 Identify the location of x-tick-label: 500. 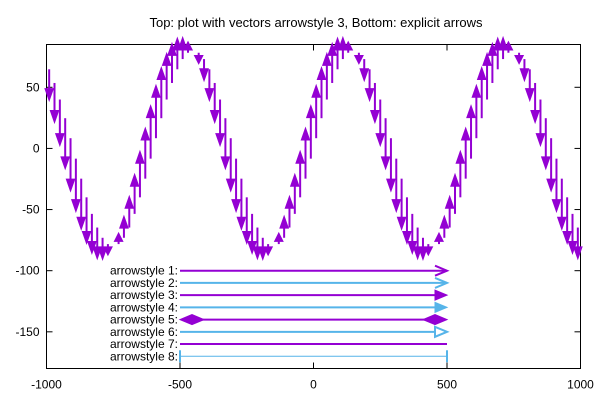
(447, 385).